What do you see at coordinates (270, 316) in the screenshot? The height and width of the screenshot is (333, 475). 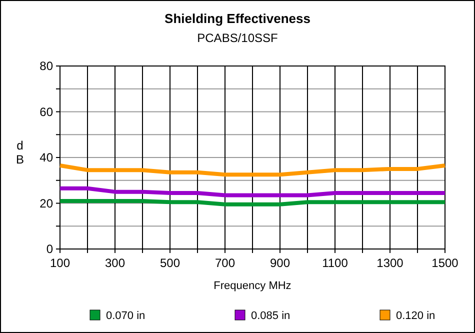 I see `legend-label: 0.085 in` at bounding box center [270, 316].